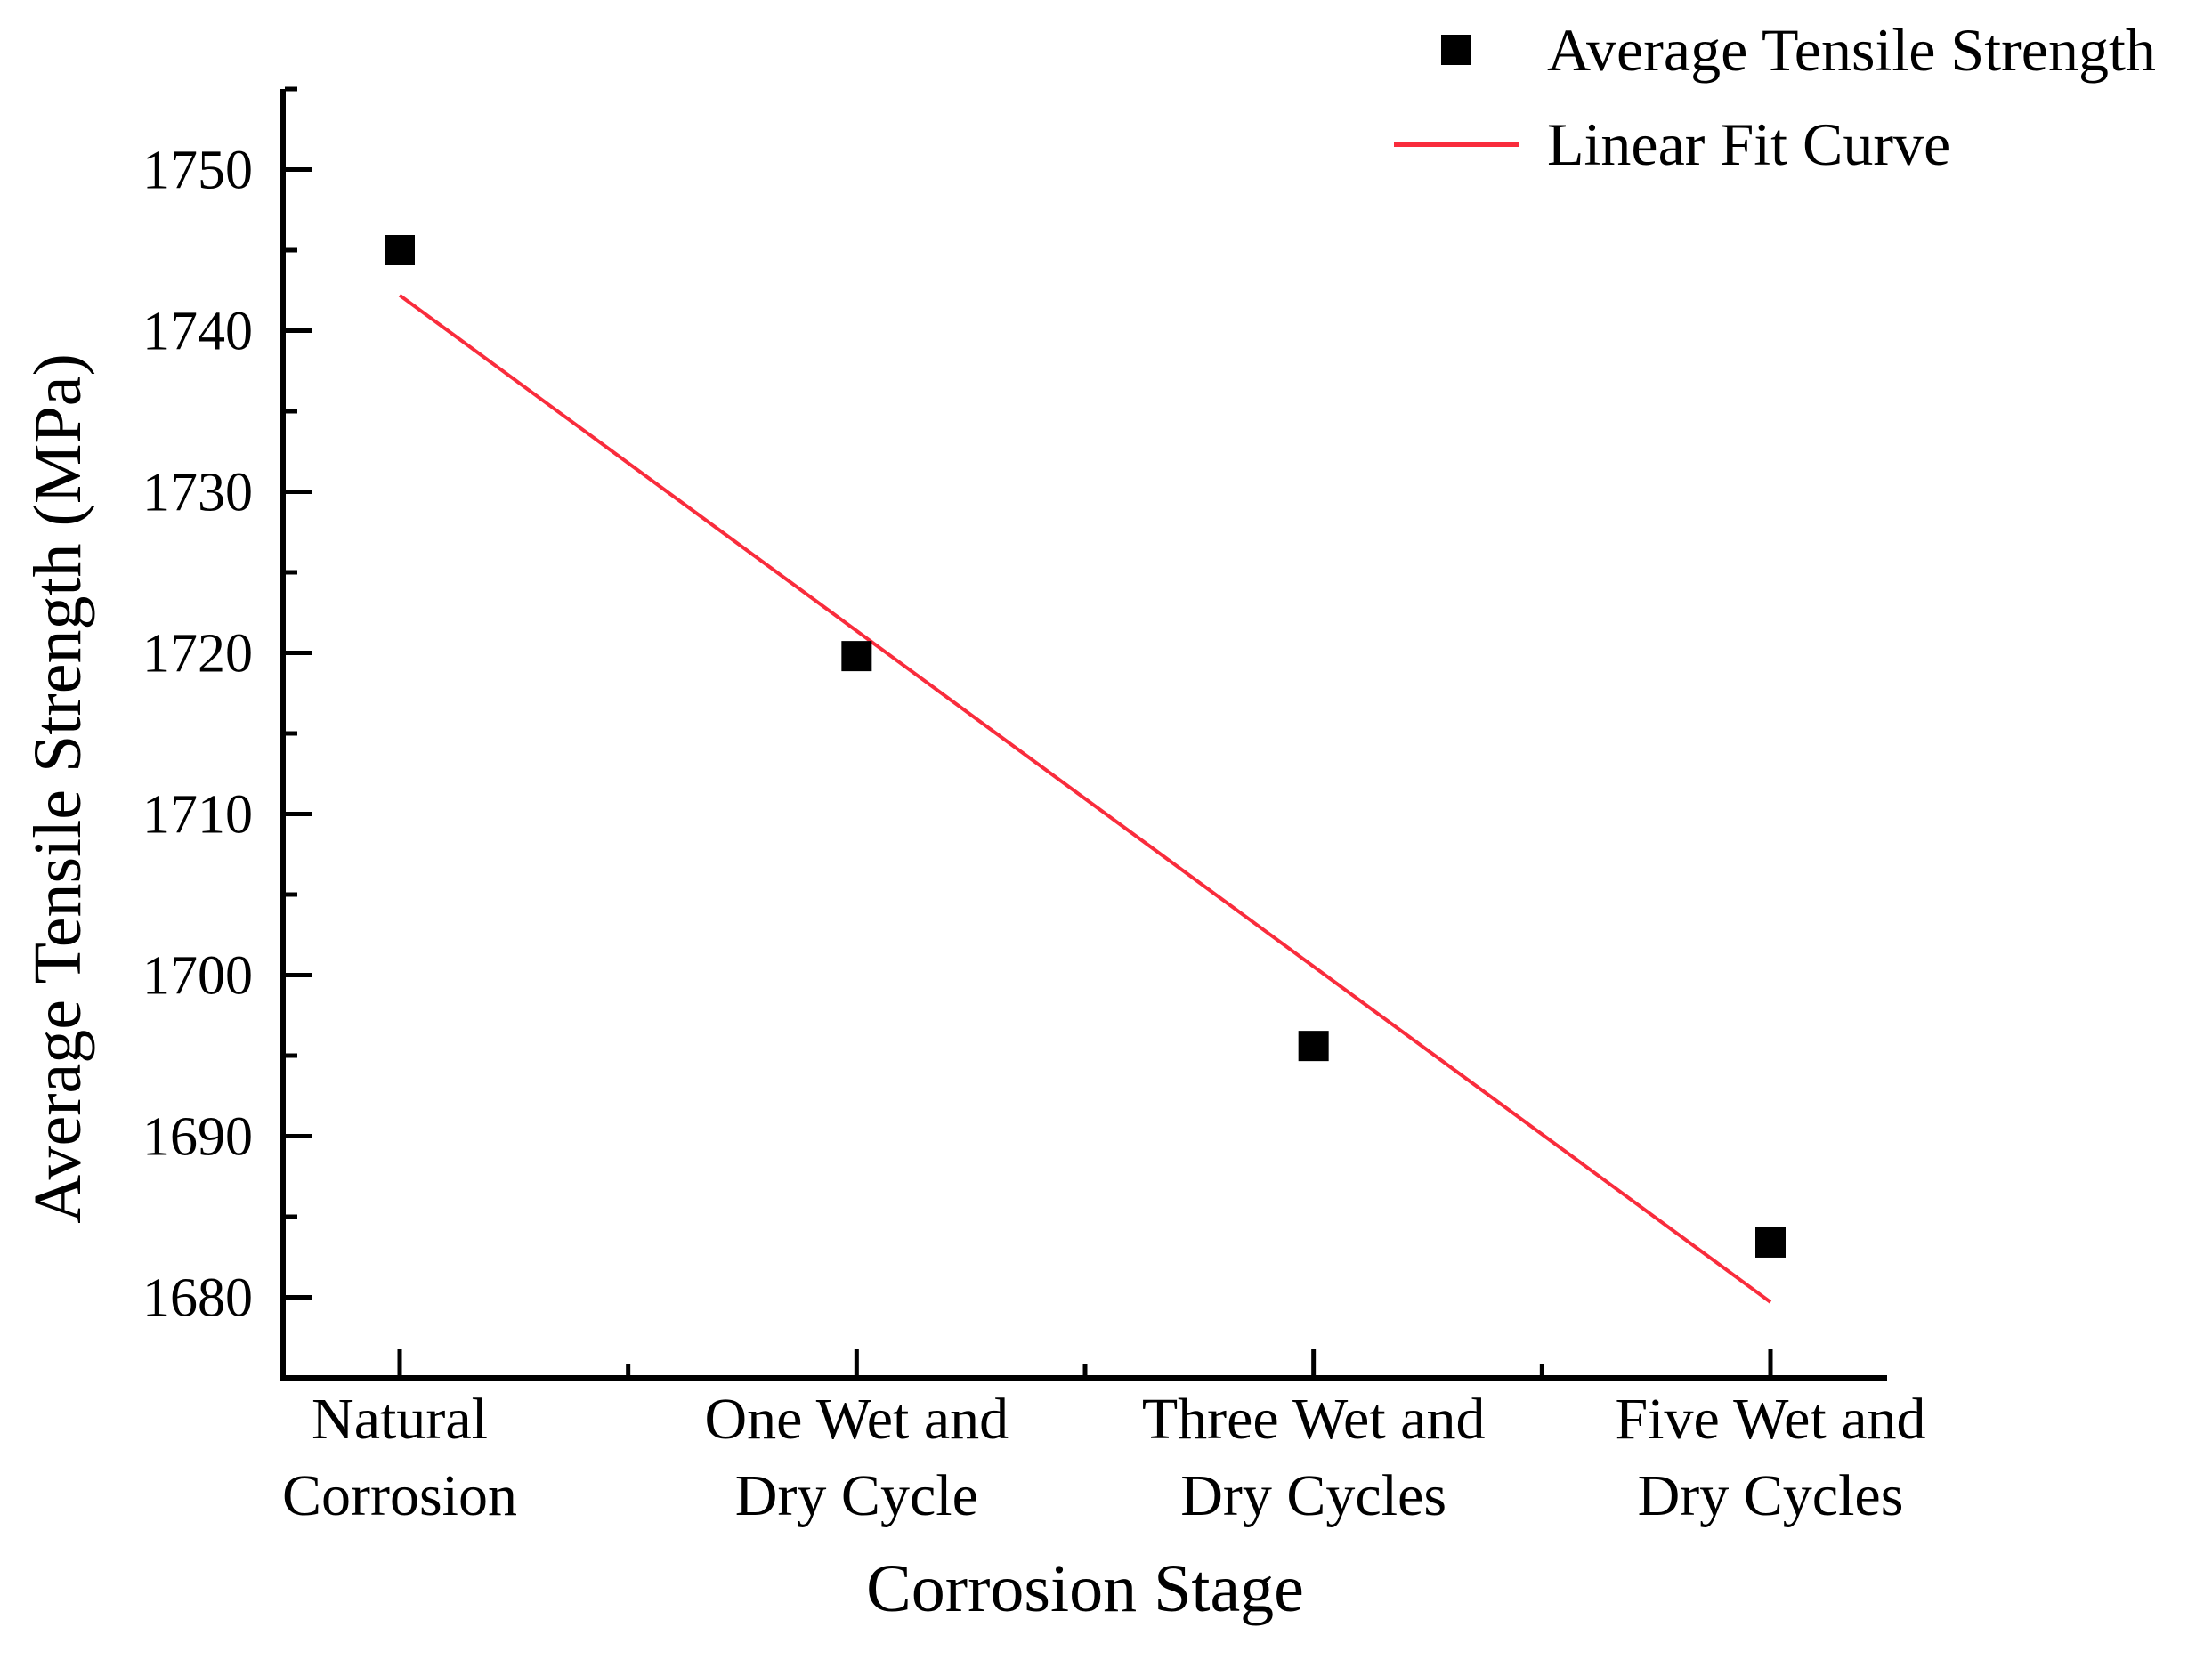 Image resolution: width=2212 pixels, height=1668 pixels. Describe the element at coordinates (197, 1137) in the screenshot. I see `y-tick-label: 1690` at that location.